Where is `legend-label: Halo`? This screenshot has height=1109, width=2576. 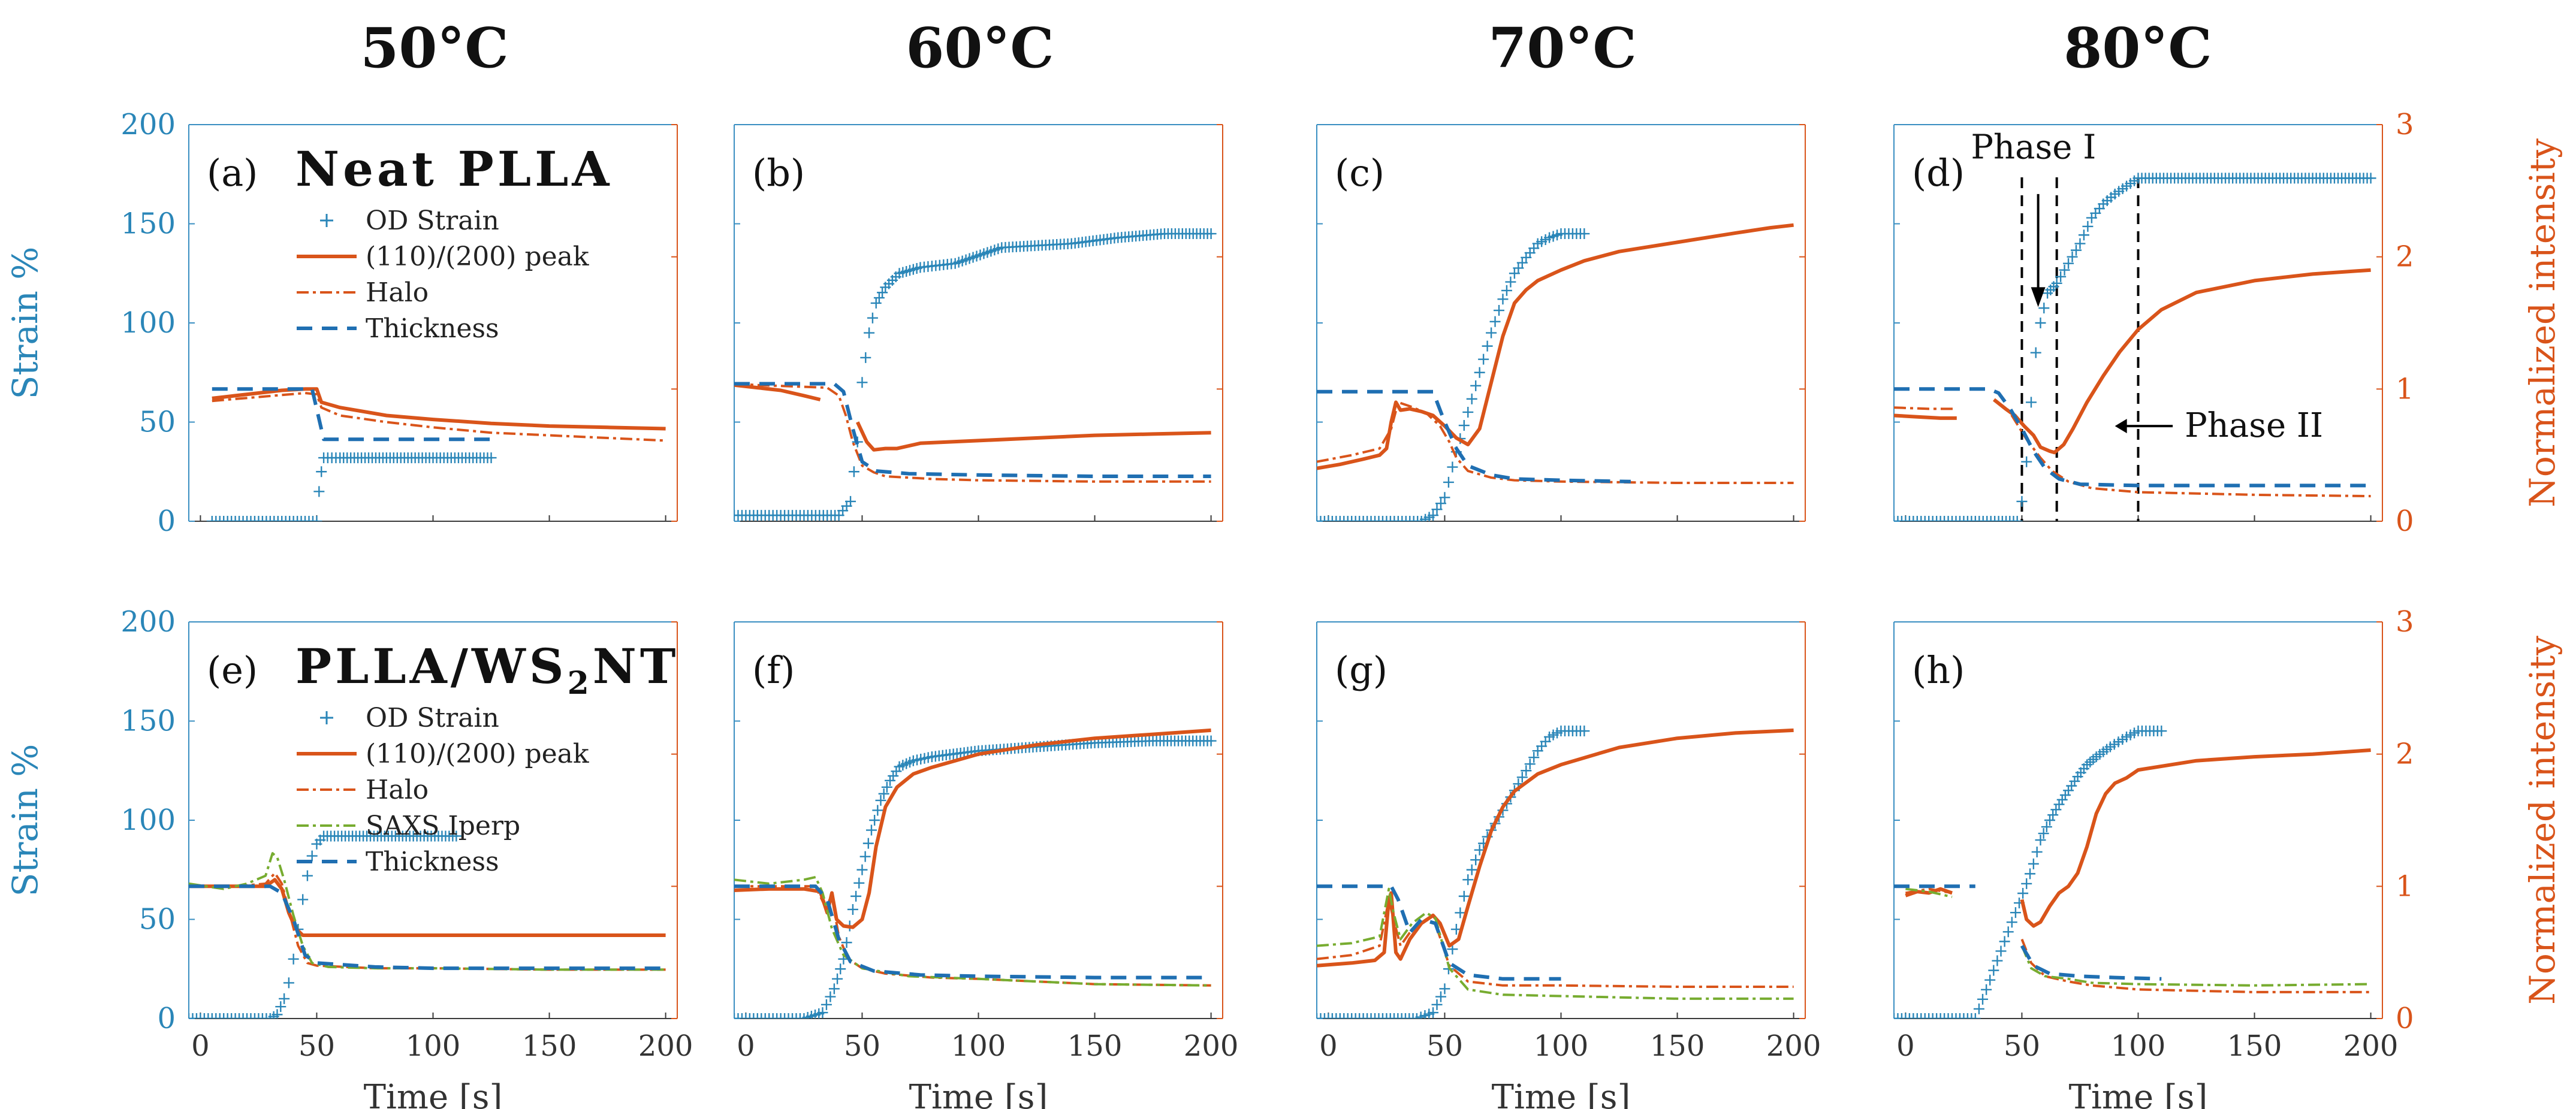
legend-label: Halo is located at coordinates (397, 292).